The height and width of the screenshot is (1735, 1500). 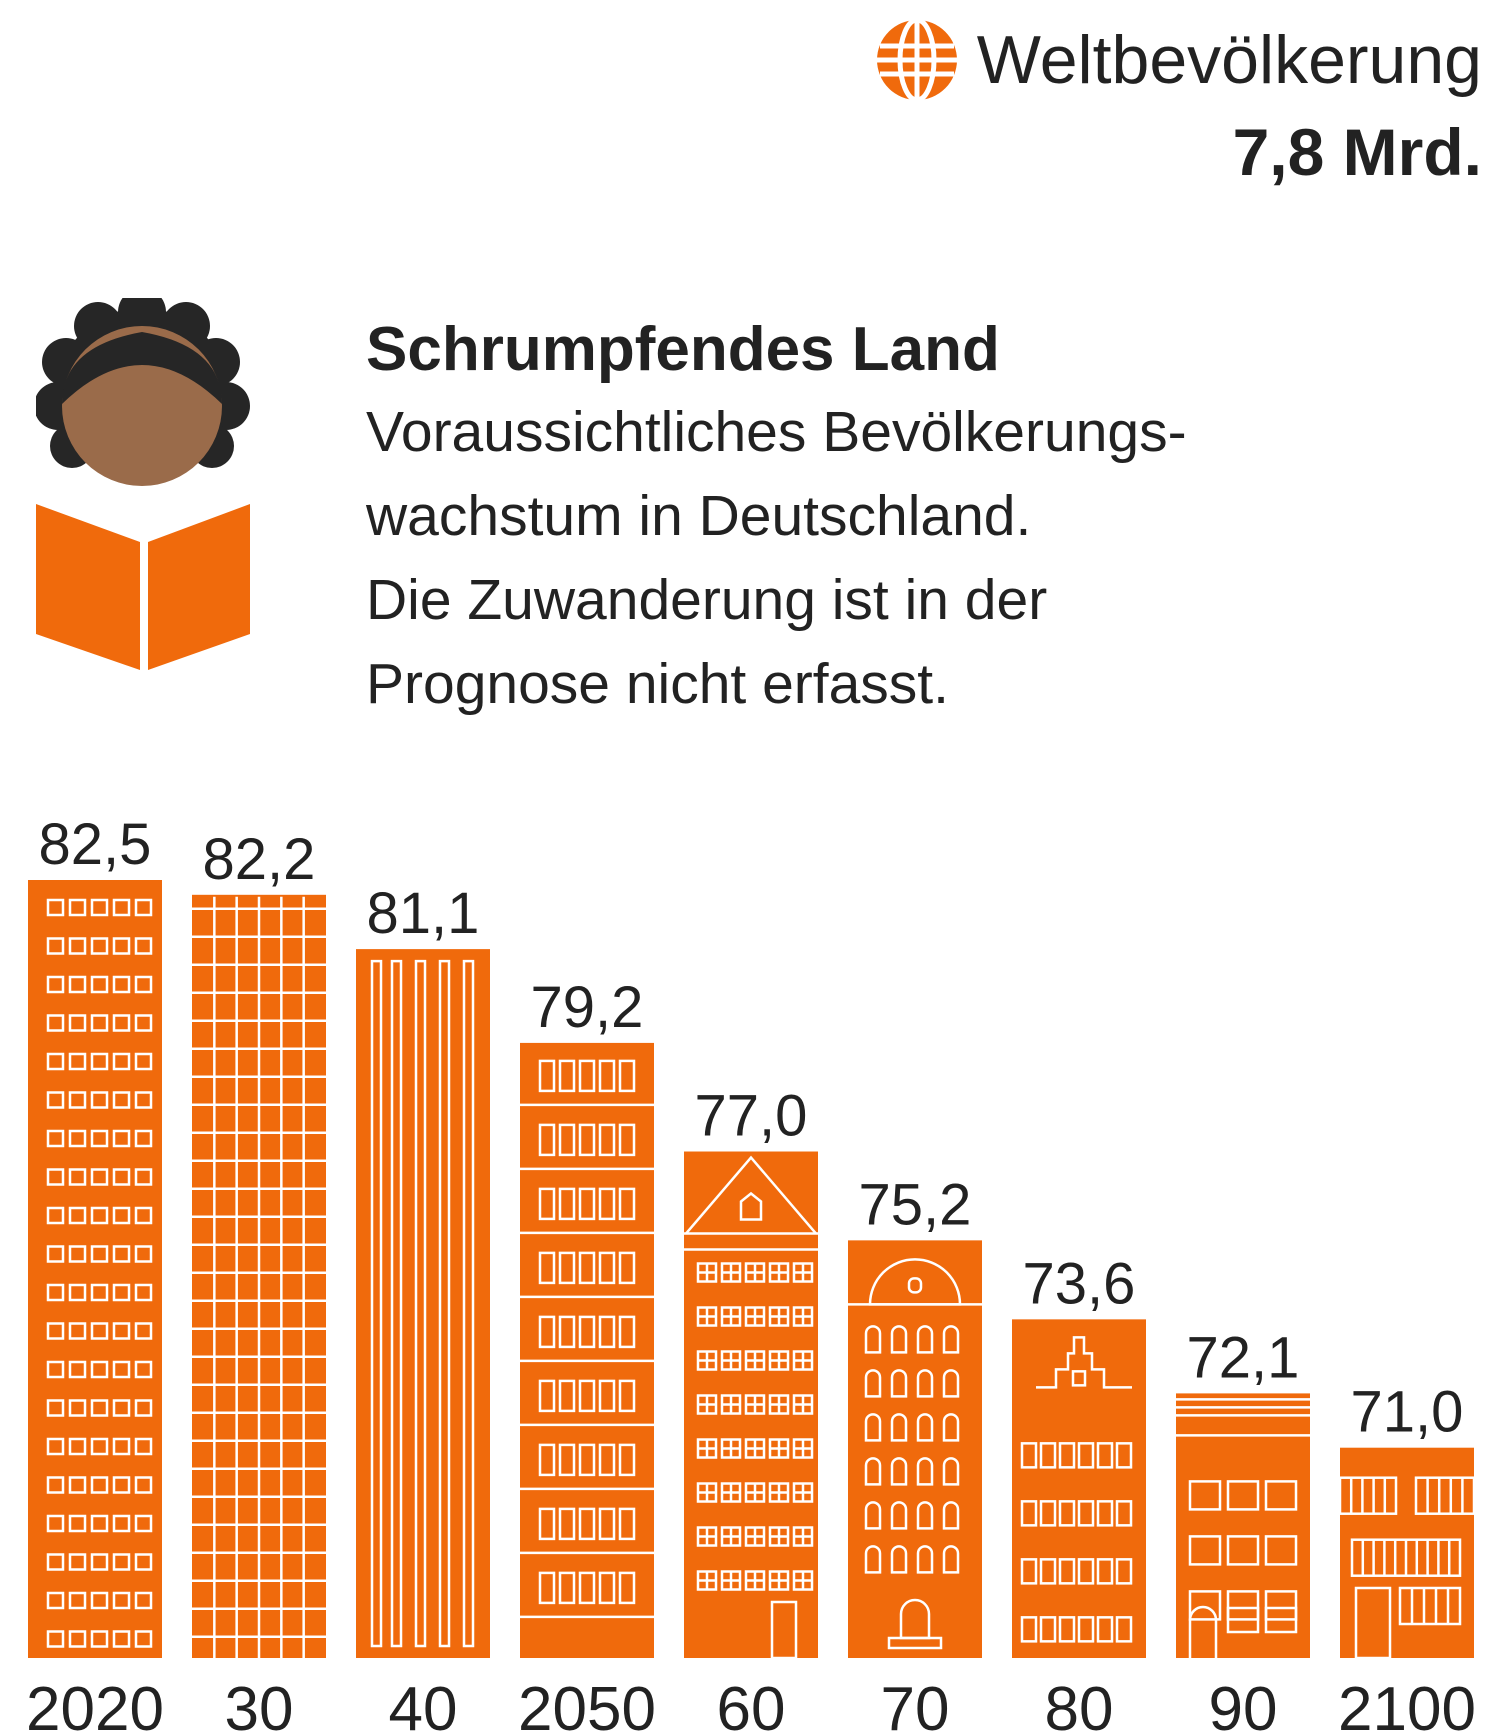 I want to click on intro-line-4: Prognose nicht erfasst., so click(x=657, y=684).